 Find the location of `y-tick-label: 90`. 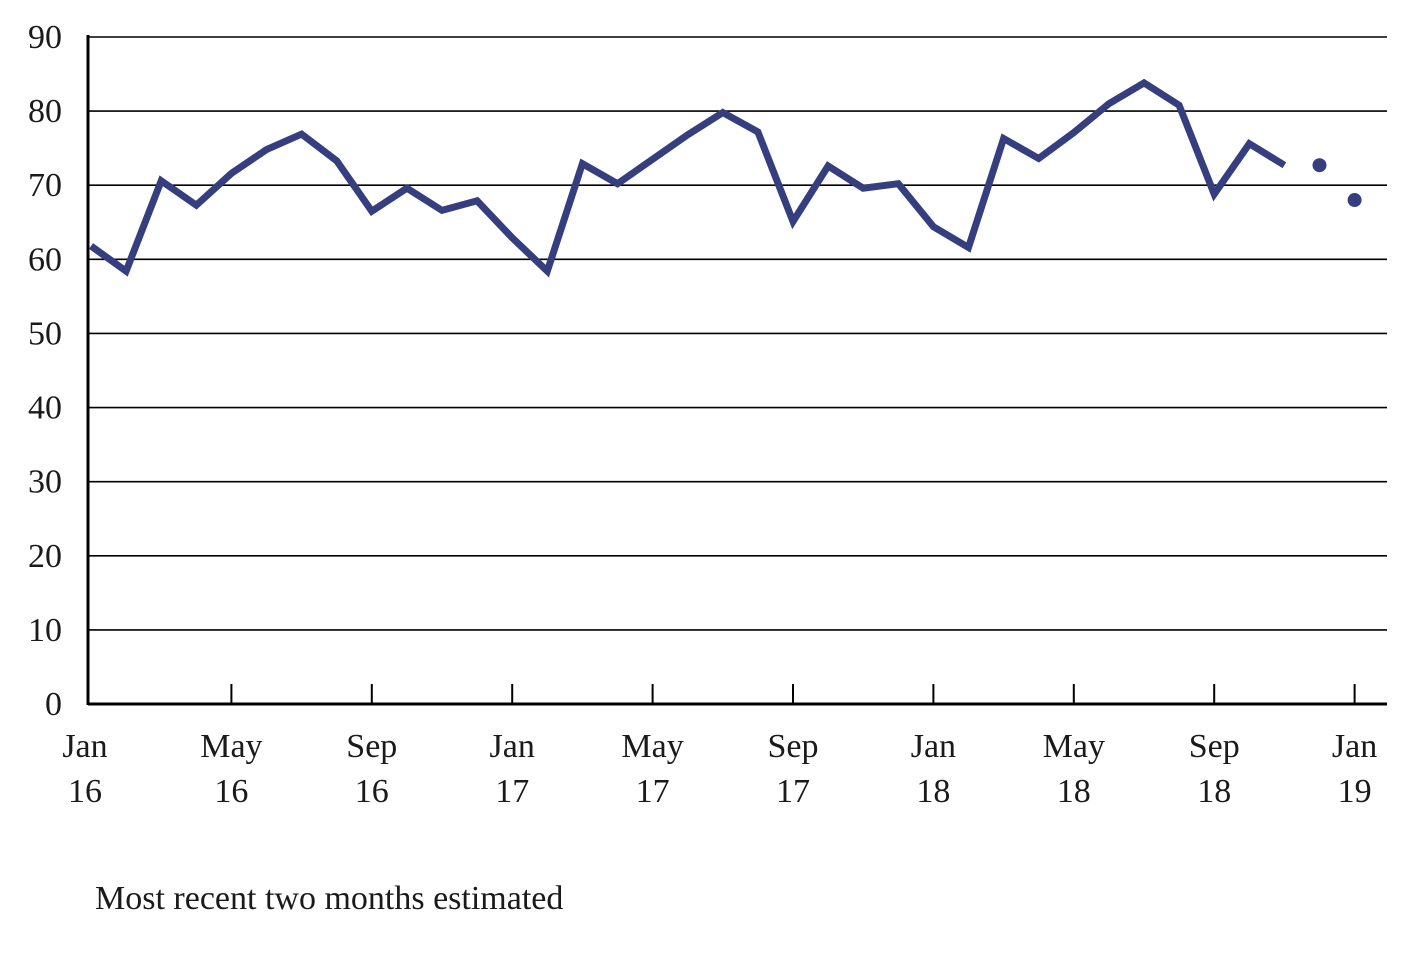

y-tick-label: 90 is located at coordinates (45, 37).